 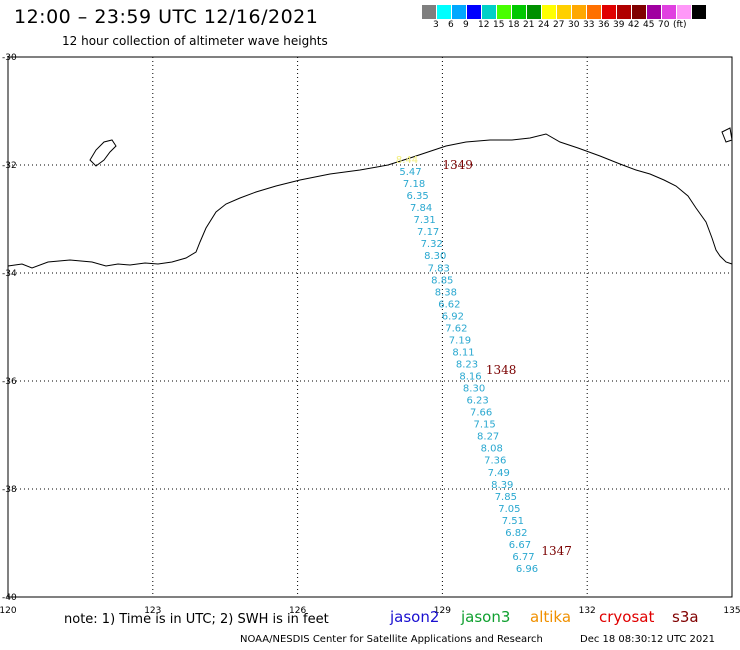 What do you see at coordinates (417, 196) in the screenshot?
I see `swh-value: 6.35` at bounding box center [417, 196].